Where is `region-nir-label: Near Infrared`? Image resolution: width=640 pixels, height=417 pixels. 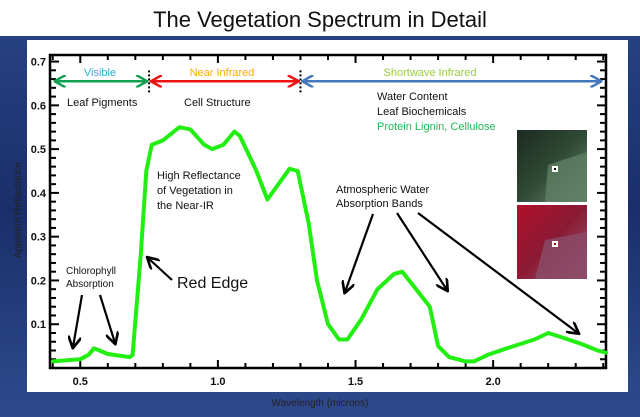 region-nir-label: Near Infrared is located at coordinates (222, 73).